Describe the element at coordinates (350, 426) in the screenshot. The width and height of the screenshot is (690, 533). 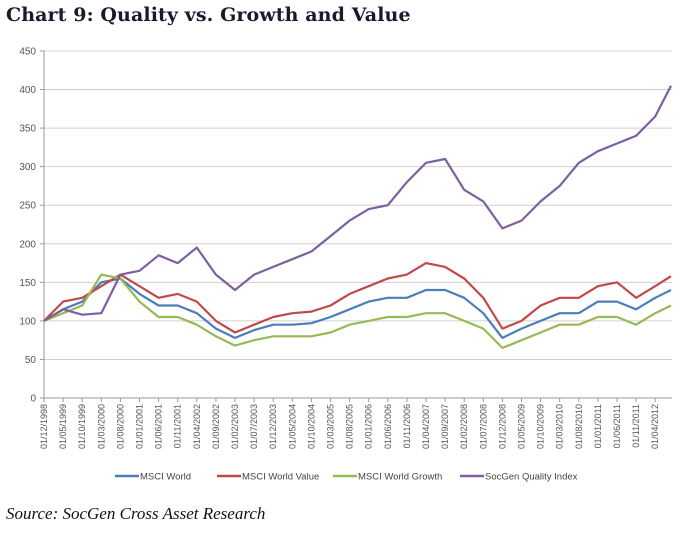
I see `x-tick-label: 01/08/2005` at that location.